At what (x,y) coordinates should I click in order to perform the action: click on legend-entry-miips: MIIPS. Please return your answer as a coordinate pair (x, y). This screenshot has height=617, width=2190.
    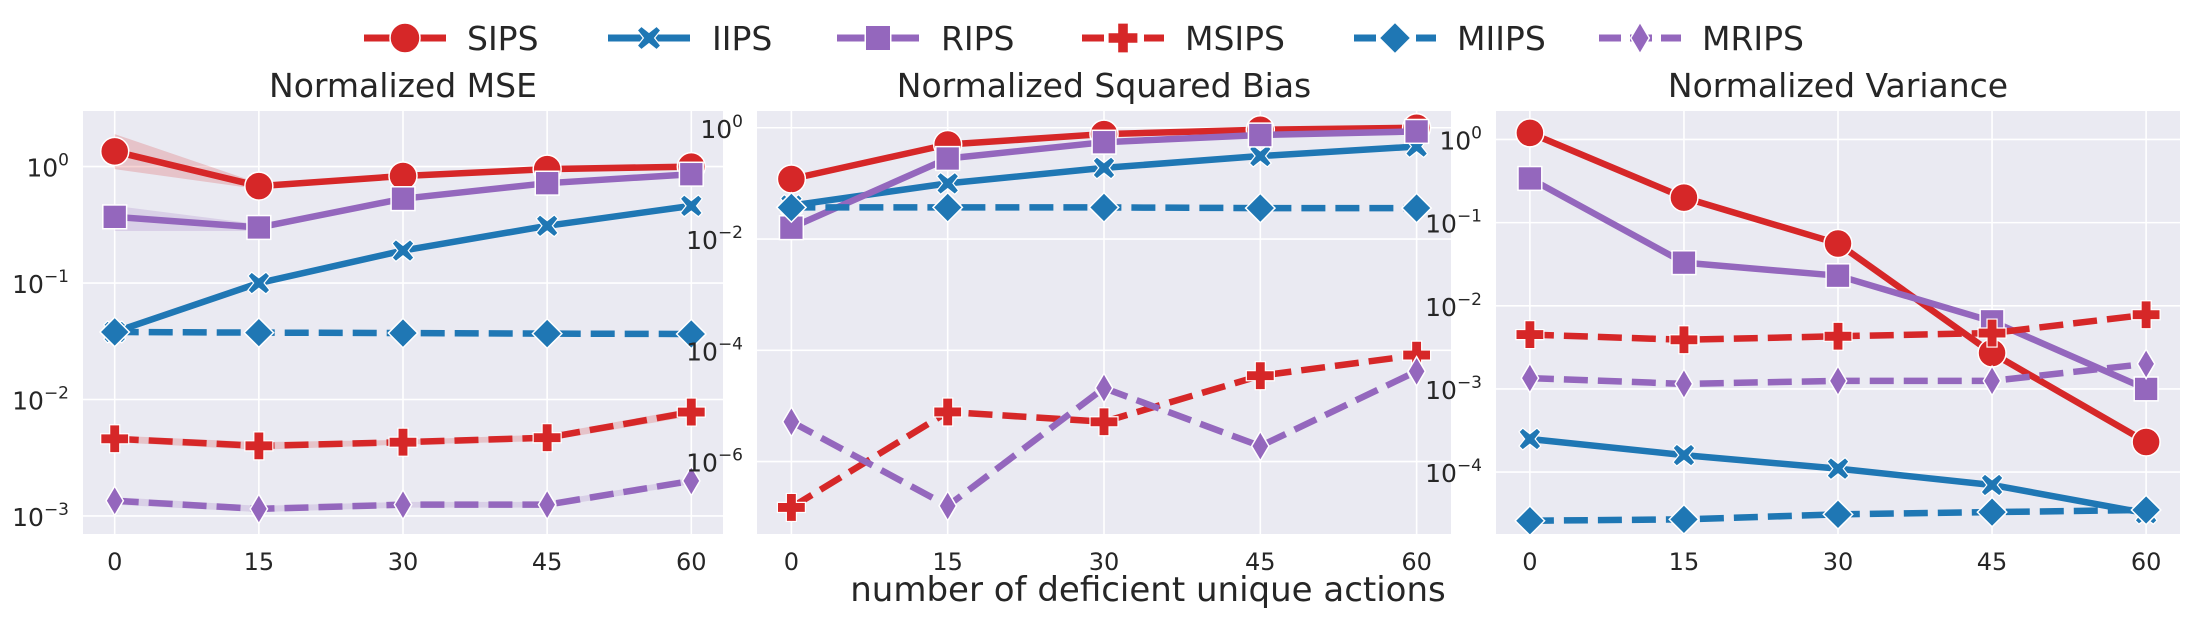
    Looking at the image, I should click on (1450, 38).